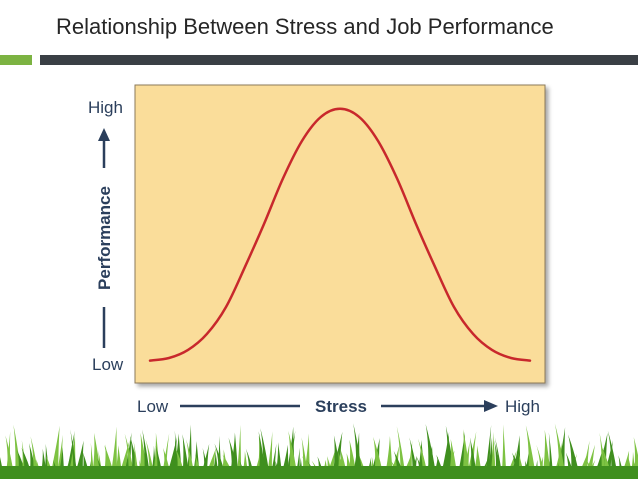 This screenshot has width=638, height=479. I want to click on y-axis-label: Performance, so click(104, 238).